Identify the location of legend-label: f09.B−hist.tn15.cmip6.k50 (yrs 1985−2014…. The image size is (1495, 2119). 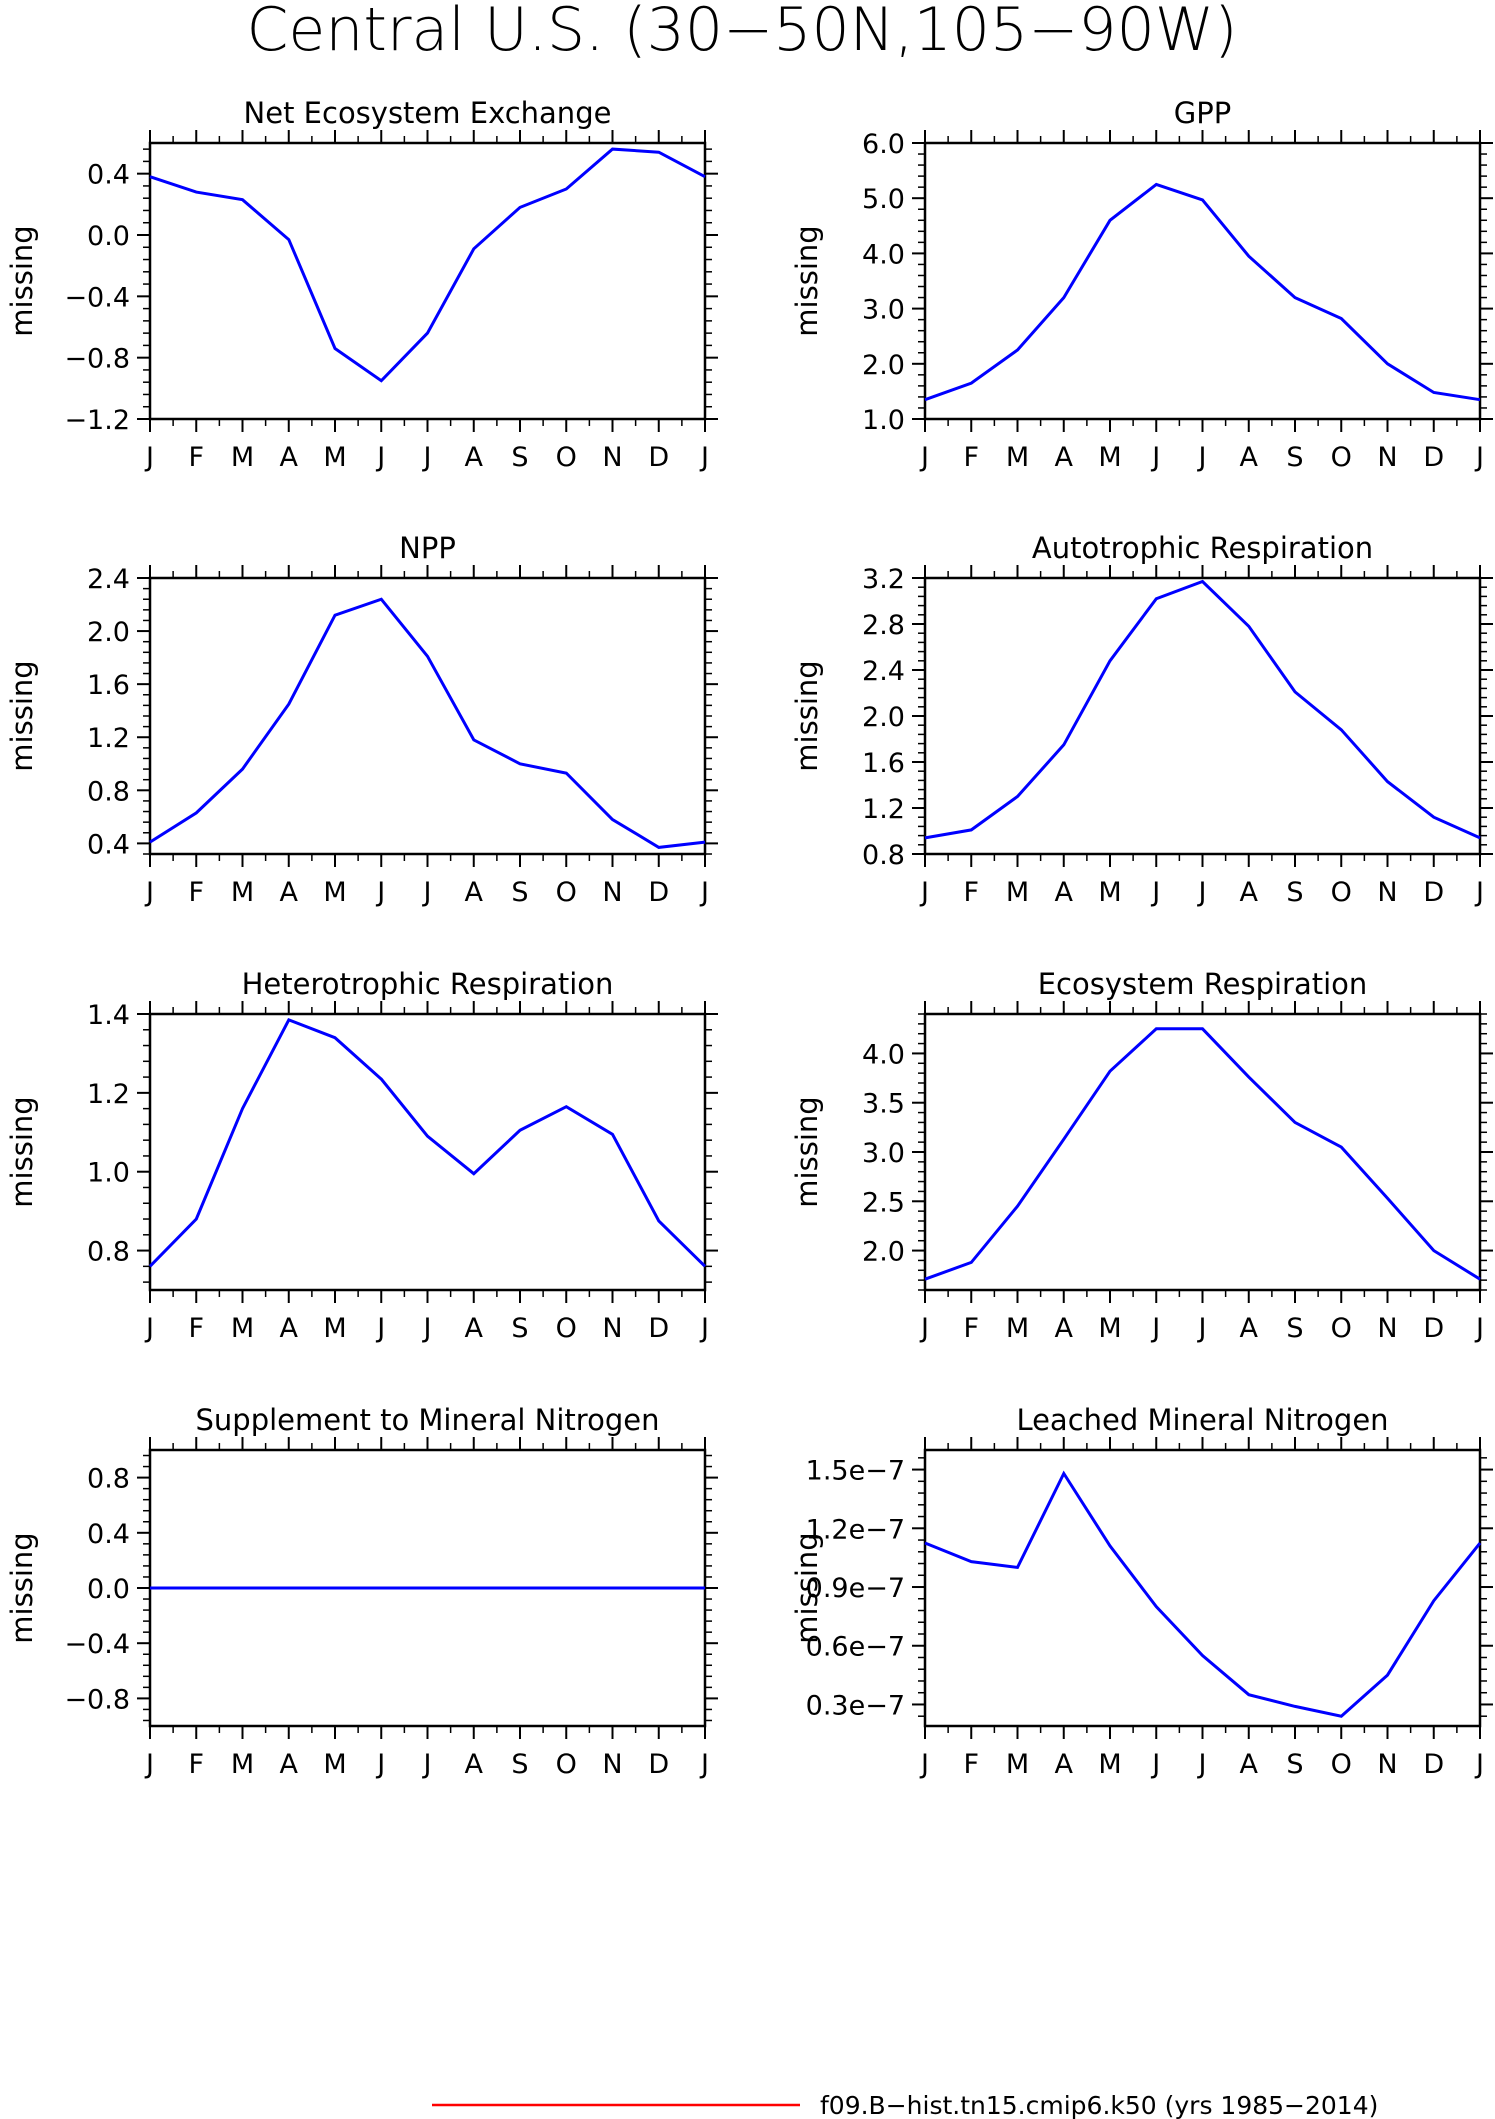
(1099, 2105).